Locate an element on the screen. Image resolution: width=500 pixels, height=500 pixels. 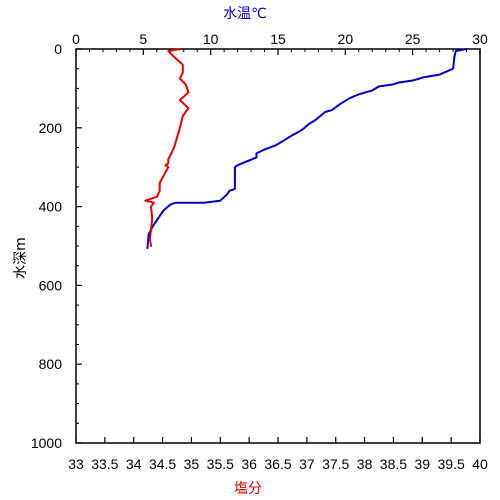
top-tick-label: 5 is located at coordinates (143, 39).